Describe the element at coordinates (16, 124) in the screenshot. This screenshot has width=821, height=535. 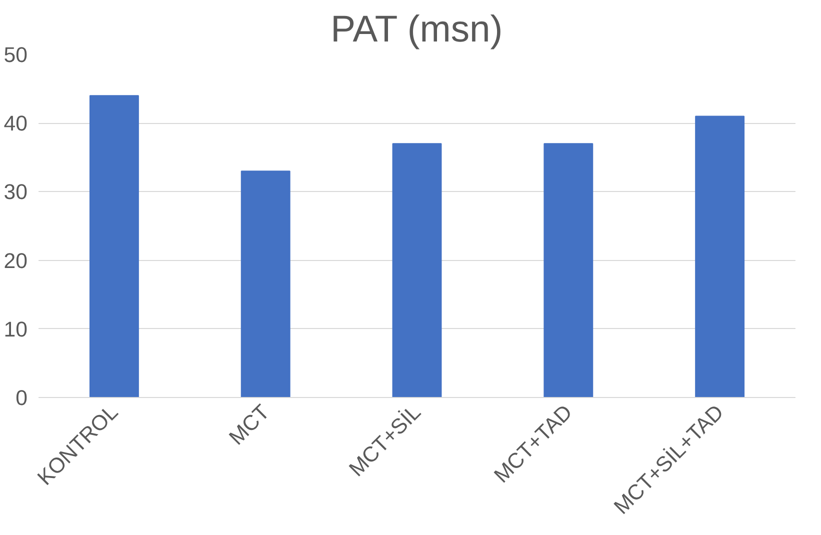
I see `y-tick-label: 40` at that location.